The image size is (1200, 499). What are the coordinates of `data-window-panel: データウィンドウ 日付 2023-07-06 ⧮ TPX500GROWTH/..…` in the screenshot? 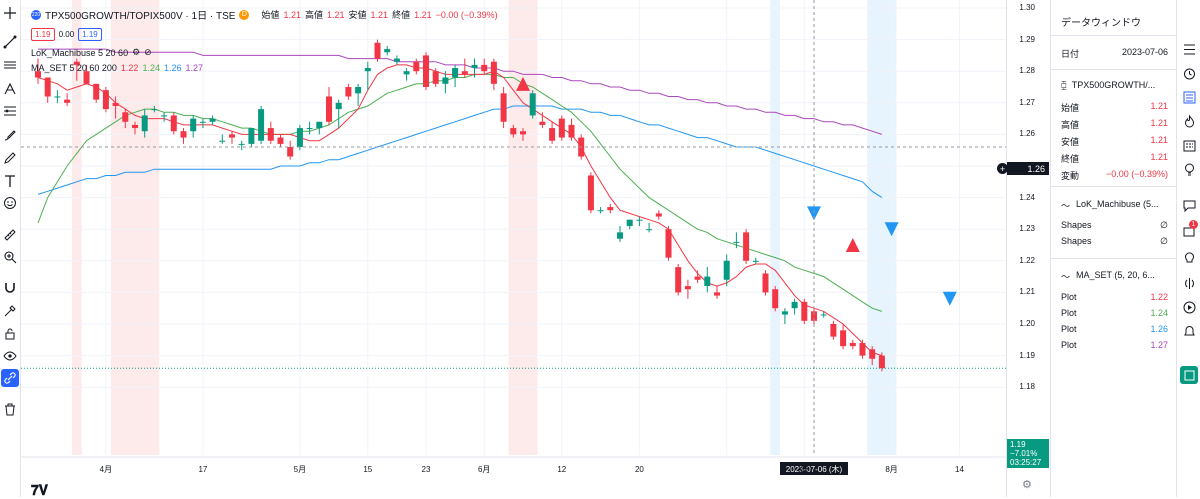 It's located at (1113, 248).